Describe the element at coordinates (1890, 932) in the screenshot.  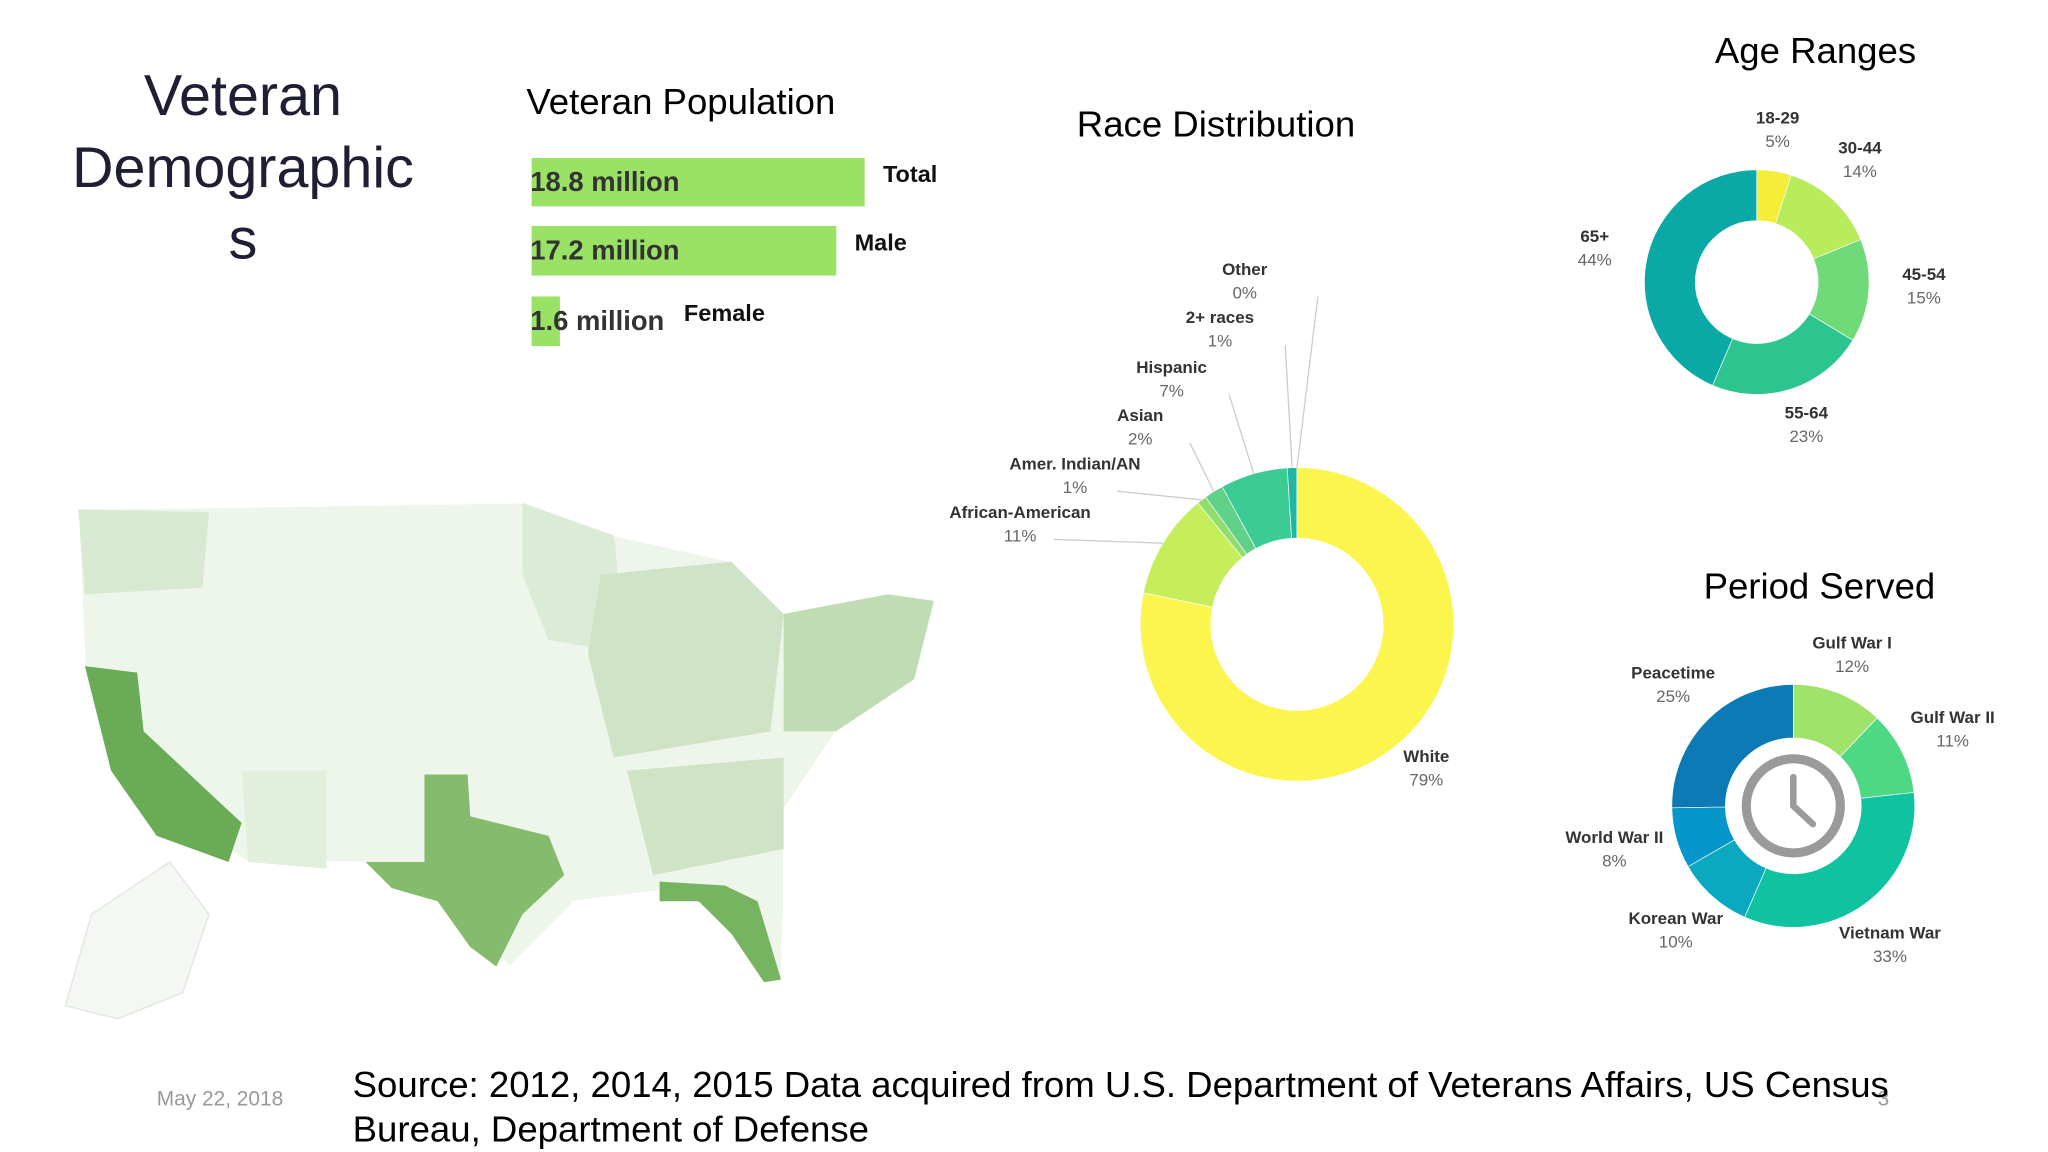
I see `slice-name: Vietnam War` at that location.